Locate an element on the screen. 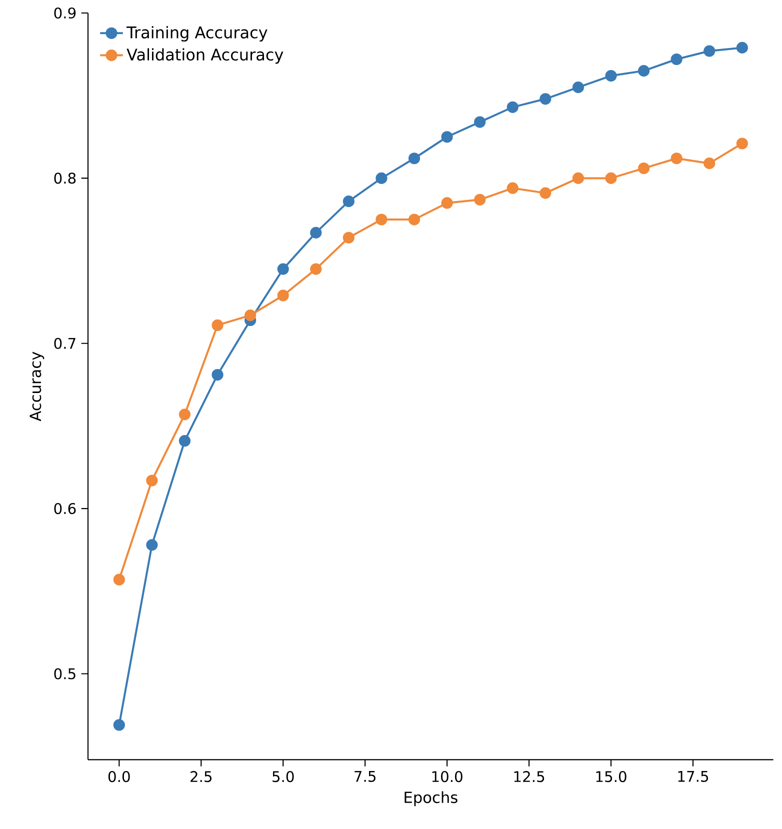  x-tick-label: 0.0 is located at coordinates (119, 776).